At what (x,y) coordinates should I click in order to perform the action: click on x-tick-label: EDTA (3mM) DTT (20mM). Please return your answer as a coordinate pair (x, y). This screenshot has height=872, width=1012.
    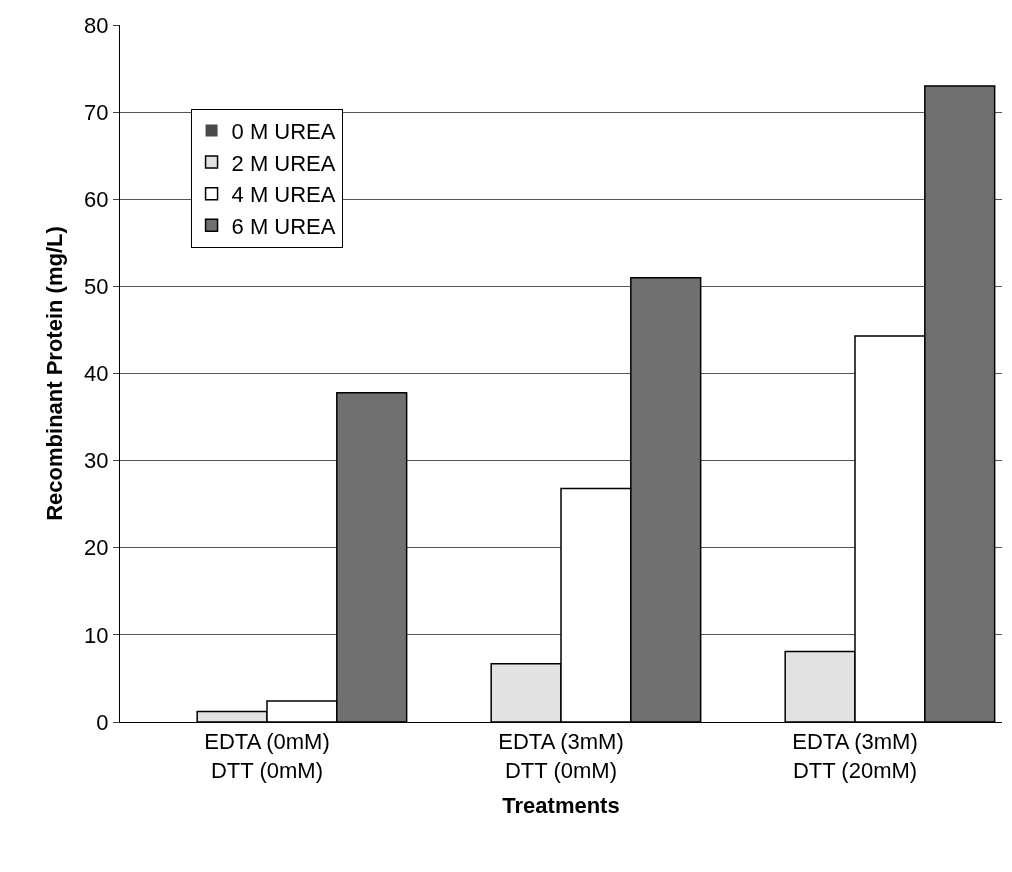
    Looking at the image, I should click on (855, 756).